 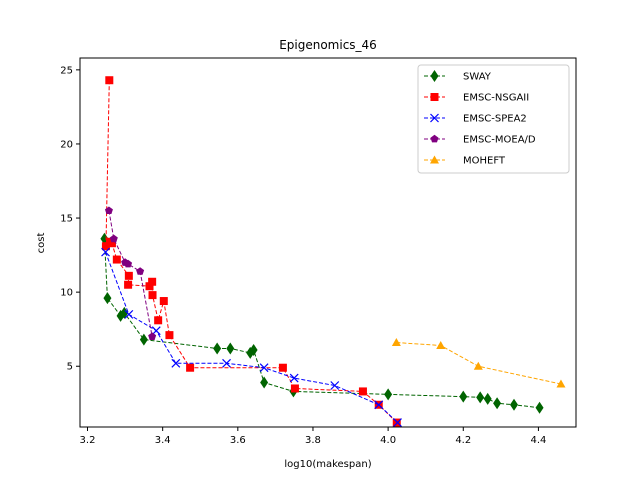 I want to click on x-tick-label: 4.0, so click(x=388, y=440).